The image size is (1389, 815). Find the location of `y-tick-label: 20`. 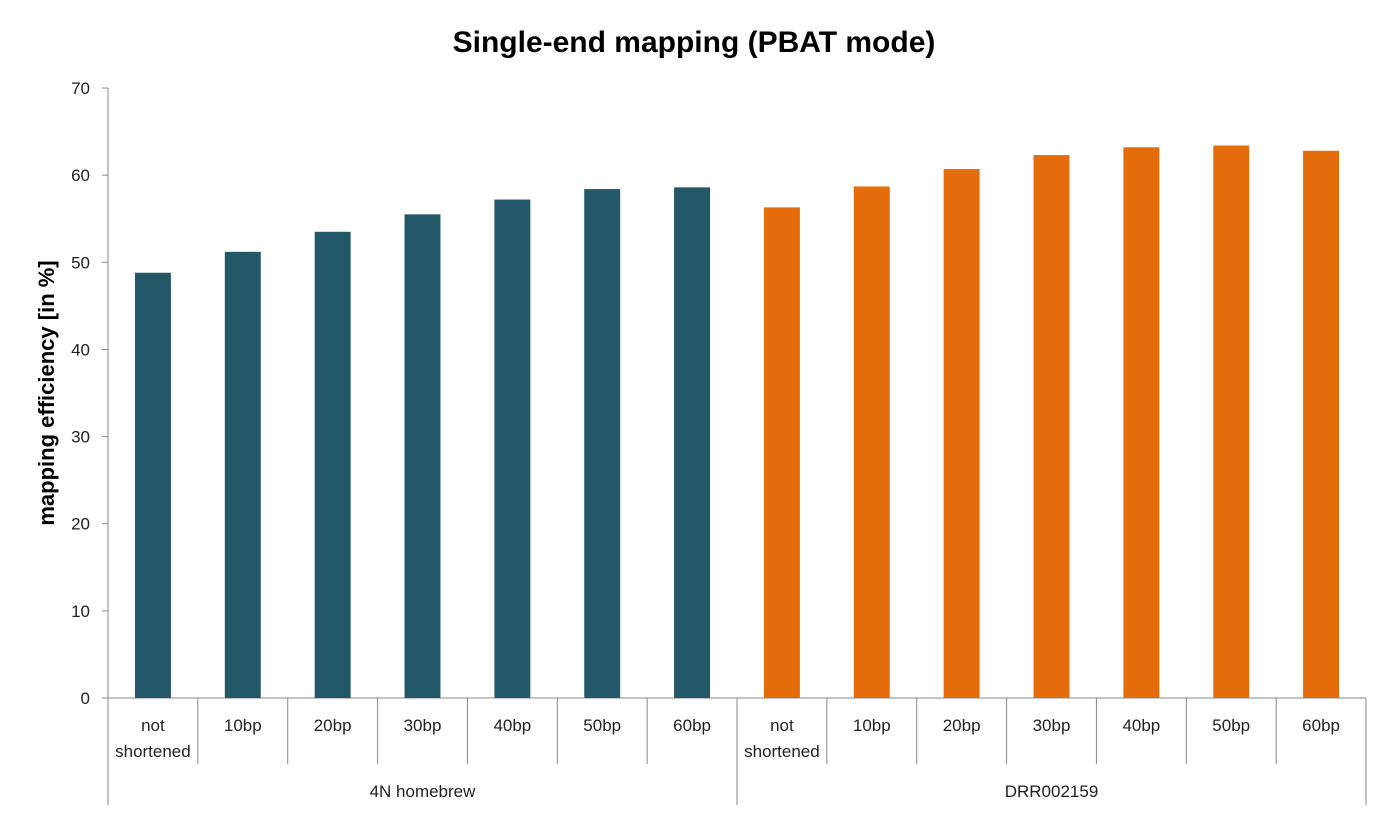

y-tick-label: 20 is located at coordinates (80, 524).